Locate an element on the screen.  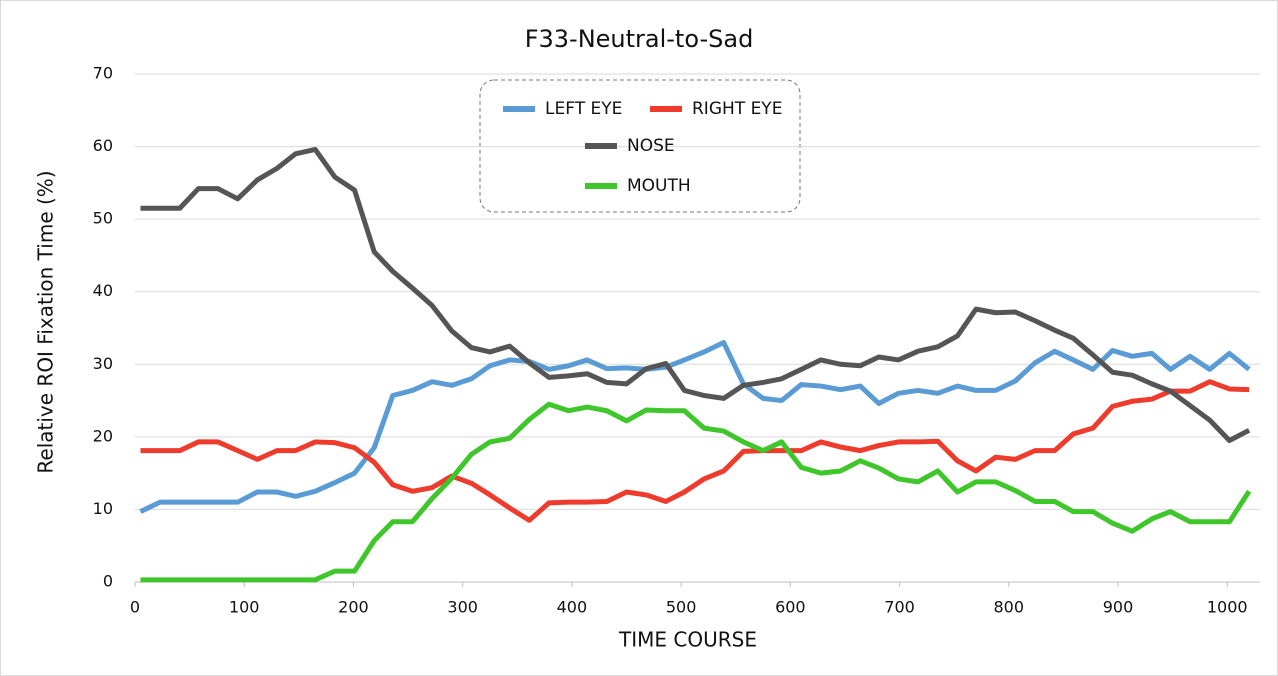
x-tick-label: 700 is located at coordinates (899, 607).